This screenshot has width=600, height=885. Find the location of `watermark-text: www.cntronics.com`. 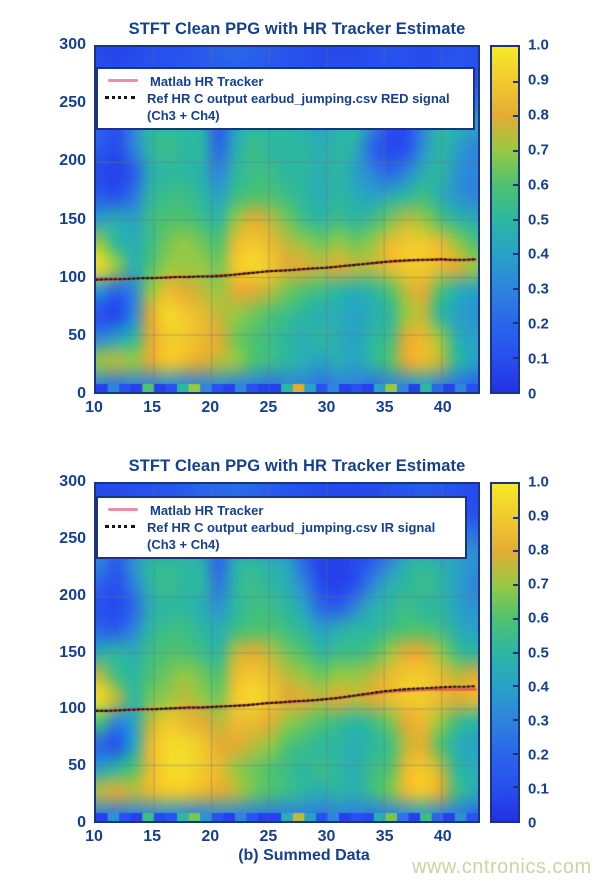

watermark-text: www.cntronics.com is located at coordinates (502, 867).